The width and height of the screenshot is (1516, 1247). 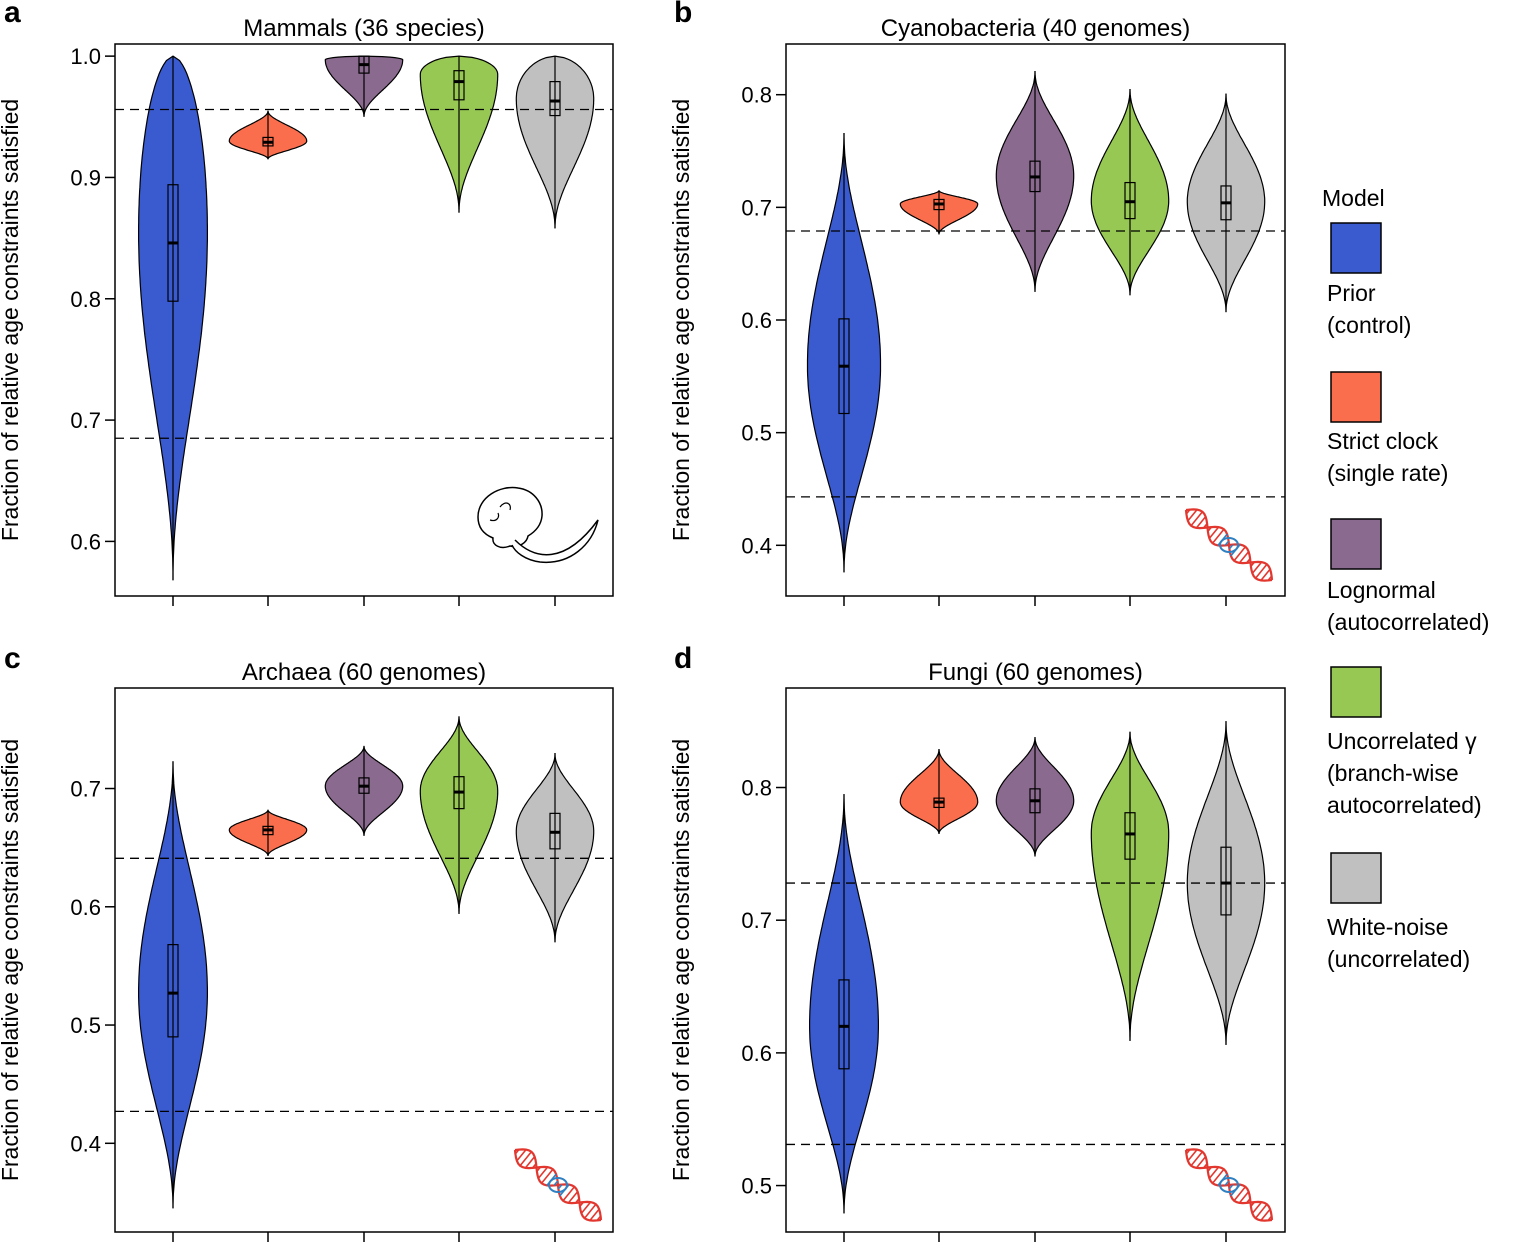 I want to click on legend-label-white-noise: White-noise, so click(x=1387, y=927).